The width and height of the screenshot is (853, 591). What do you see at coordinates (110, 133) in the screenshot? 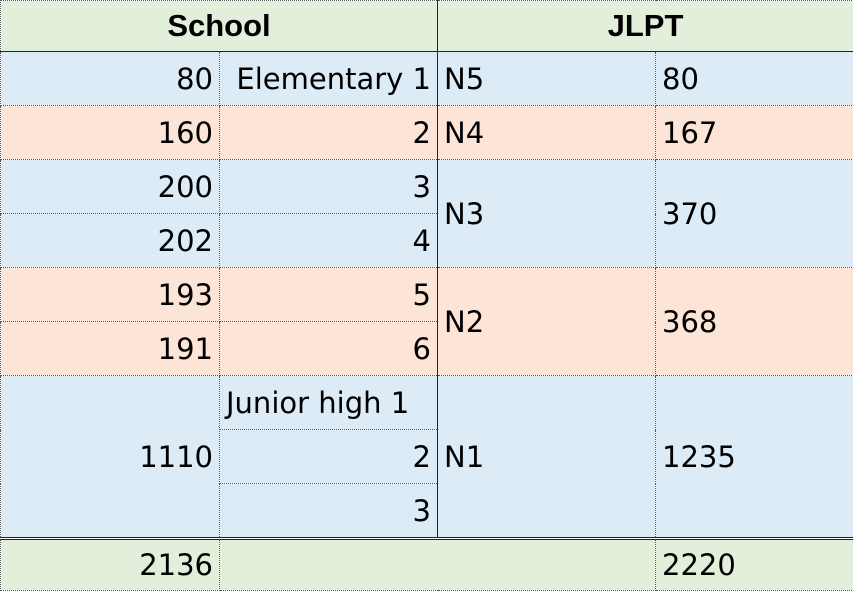
I see `school-words-cell: 160` at bounding box center [110, 133].